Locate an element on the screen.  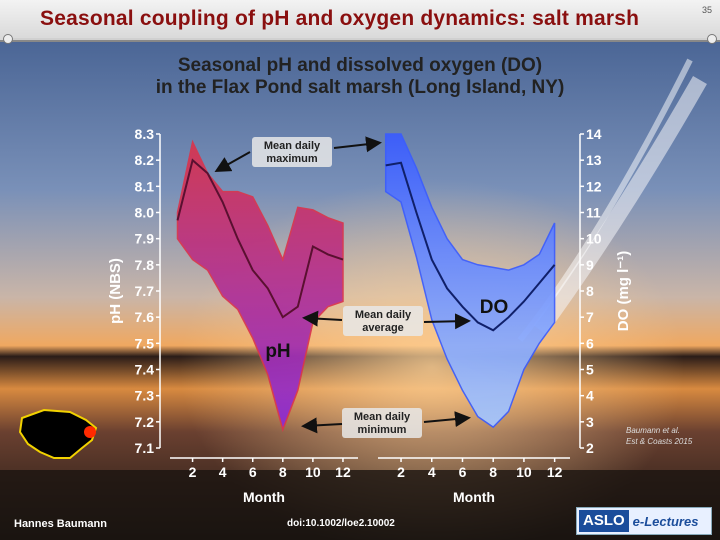
do-y-tick-label: 7 is located at coordinates (590, 317).